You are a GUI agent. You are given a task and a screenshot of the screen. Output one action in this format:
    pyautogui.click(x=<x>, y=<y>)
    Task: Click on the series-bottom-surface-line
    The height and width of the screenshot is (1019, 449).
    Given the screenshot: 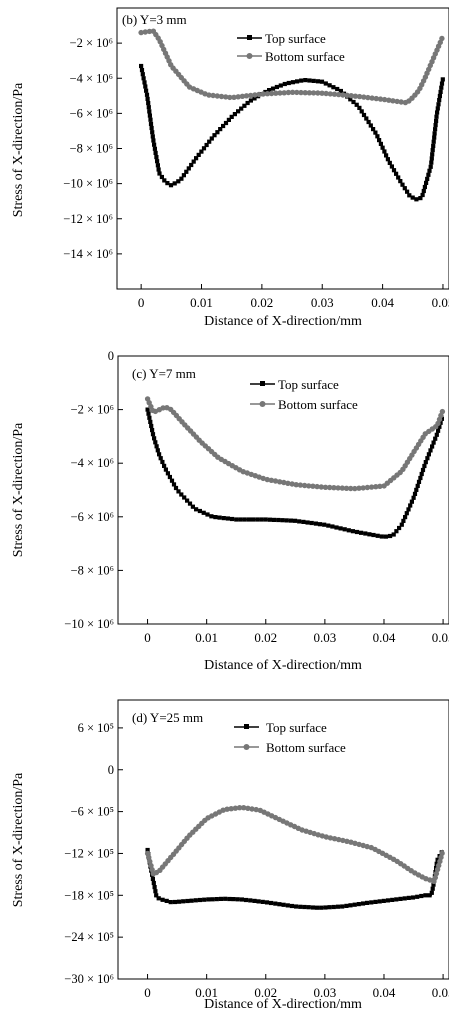 What is the action you would take?
    pyautogui.click(x=295, y=844)
    